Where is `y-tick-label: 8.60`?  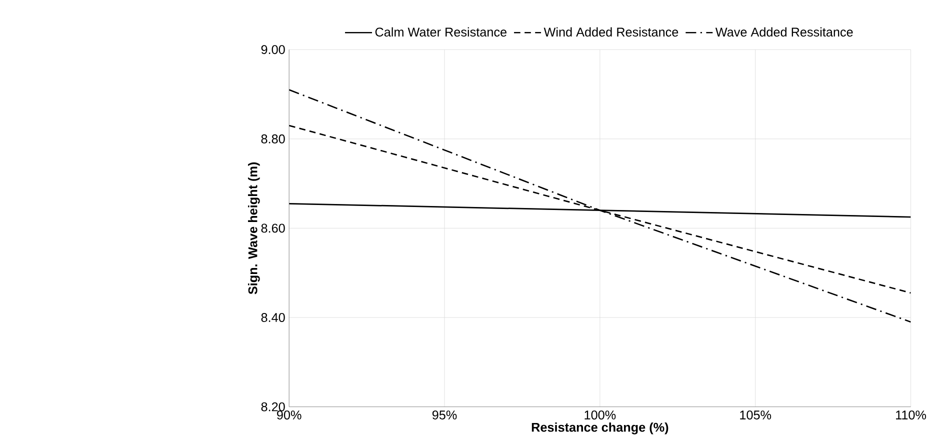 y-tick-label: 8.60 is located at coordinates (273, 228).